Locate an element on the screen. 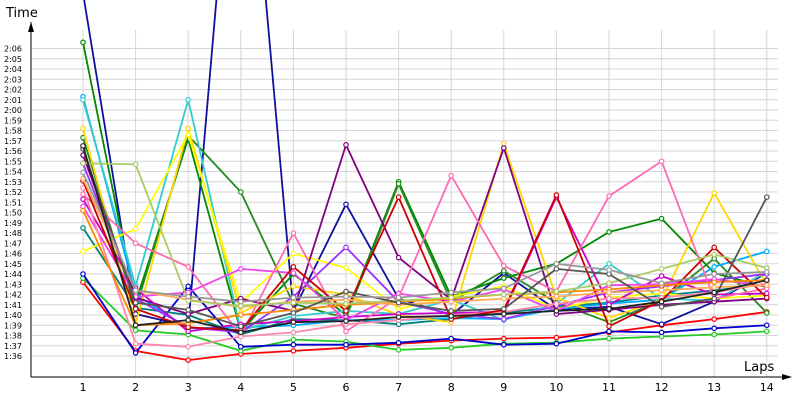  y-tick-label: 1:48 is located at coordinates (13, 233).